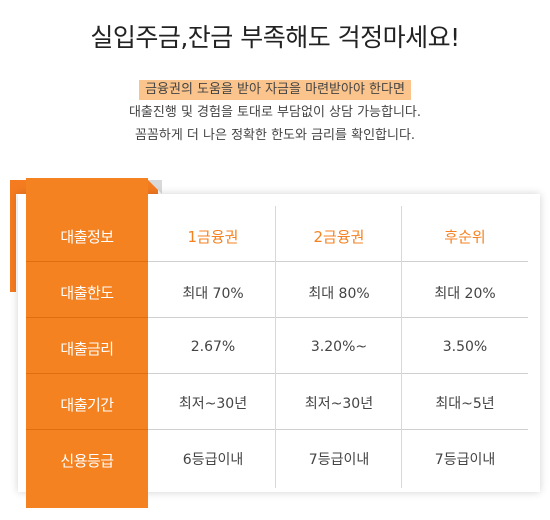 This screenshot has height=520, width=550. Describe the element at coordinates (87, 237) in the screenshot. I see `row-label-info: 대출정보` at that location.